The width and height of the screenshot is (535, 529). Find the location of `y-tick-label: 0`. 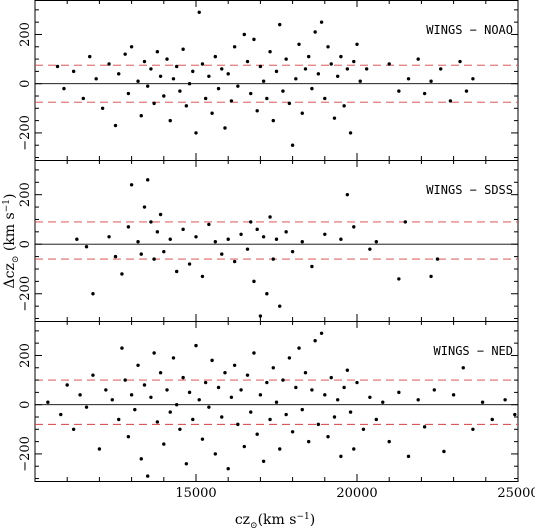

y-tick-label: 0 is located at coordinates (25, 405).